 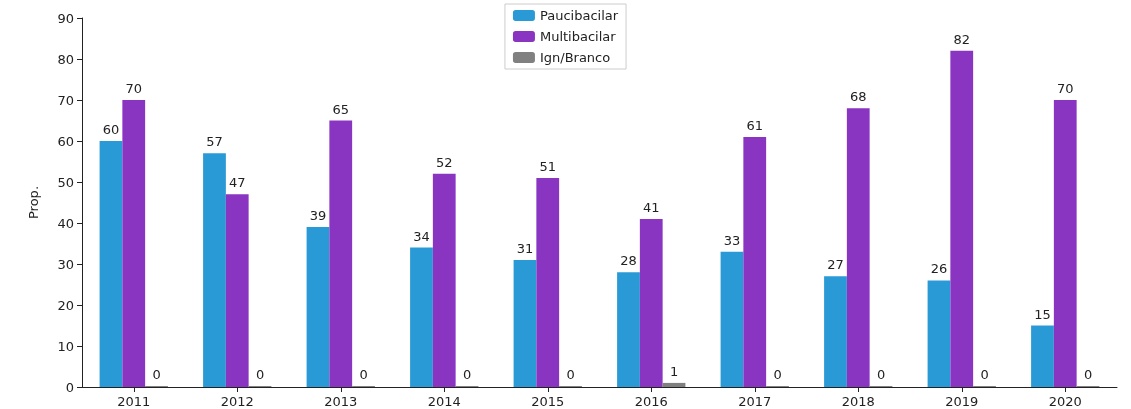 I want to click on x-tick-label: 2020, so click(x=1065, y=401).